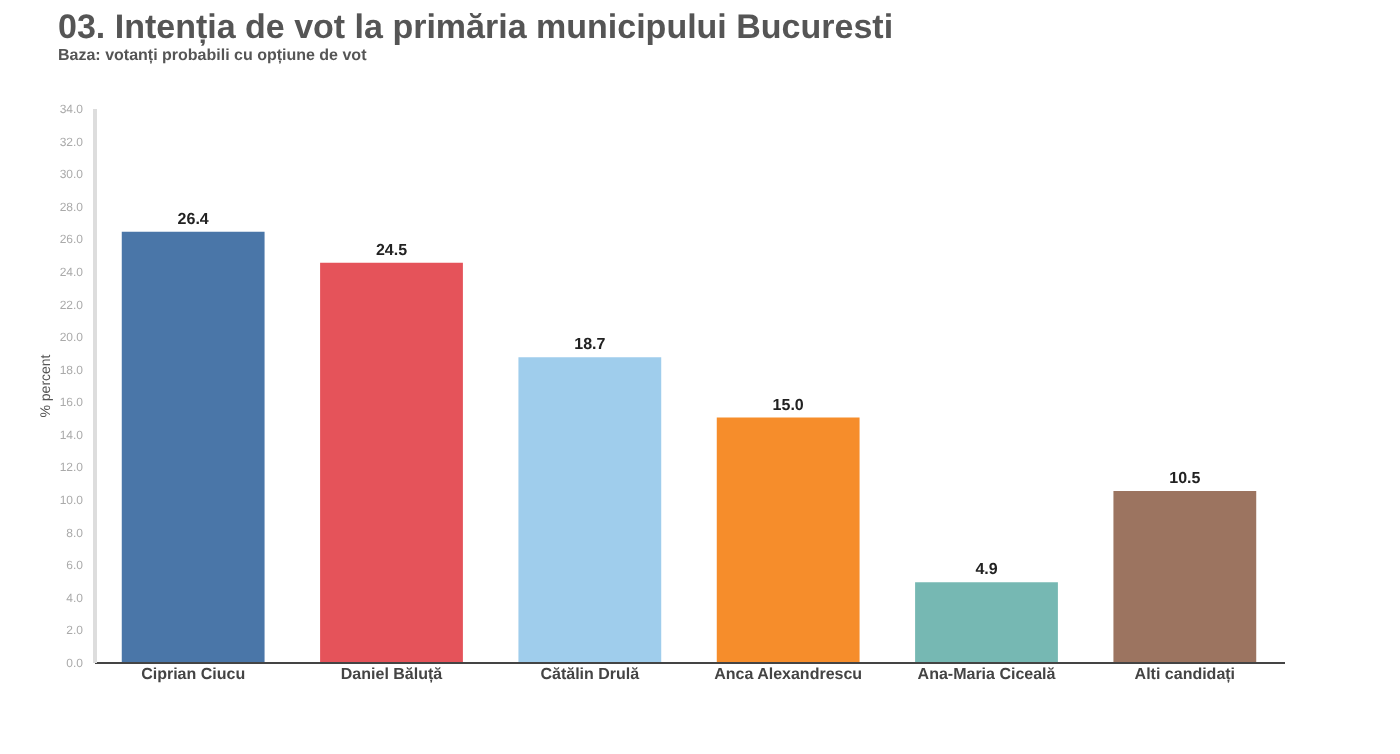 The height and width of the screenshot is (754, 1400). I want to click on data-label: 24.5, so click(392, 249).